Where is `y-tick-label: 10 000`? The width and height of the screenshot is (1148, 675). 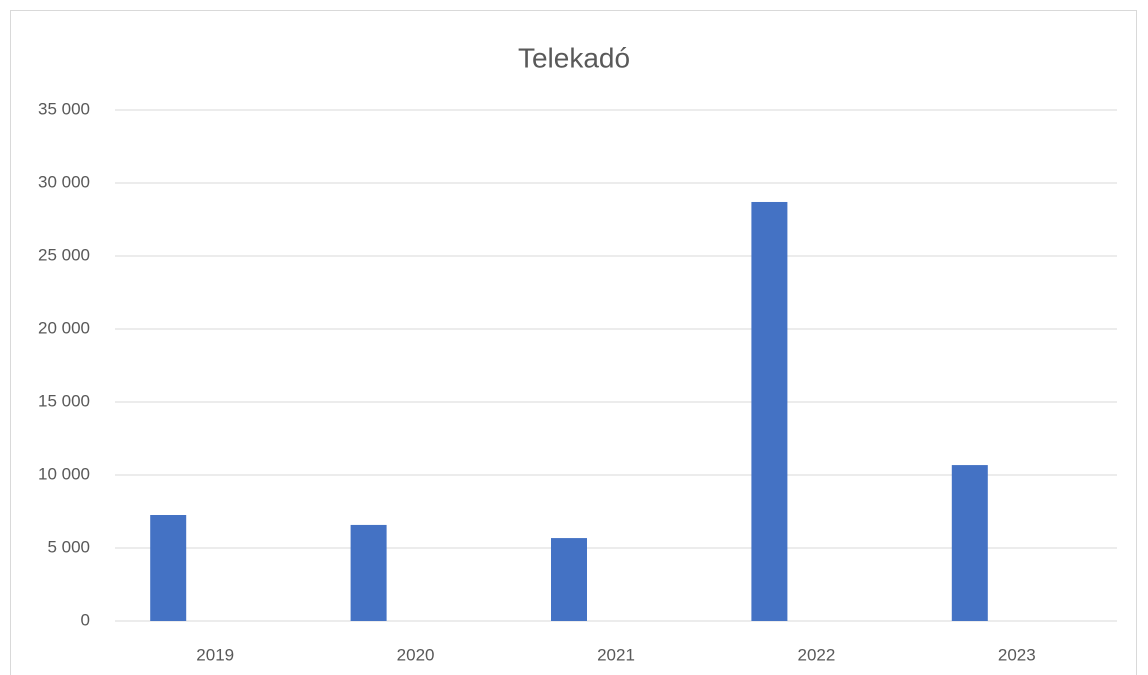
y-tick-label: 10 000 is located at coordinates (64, 473).